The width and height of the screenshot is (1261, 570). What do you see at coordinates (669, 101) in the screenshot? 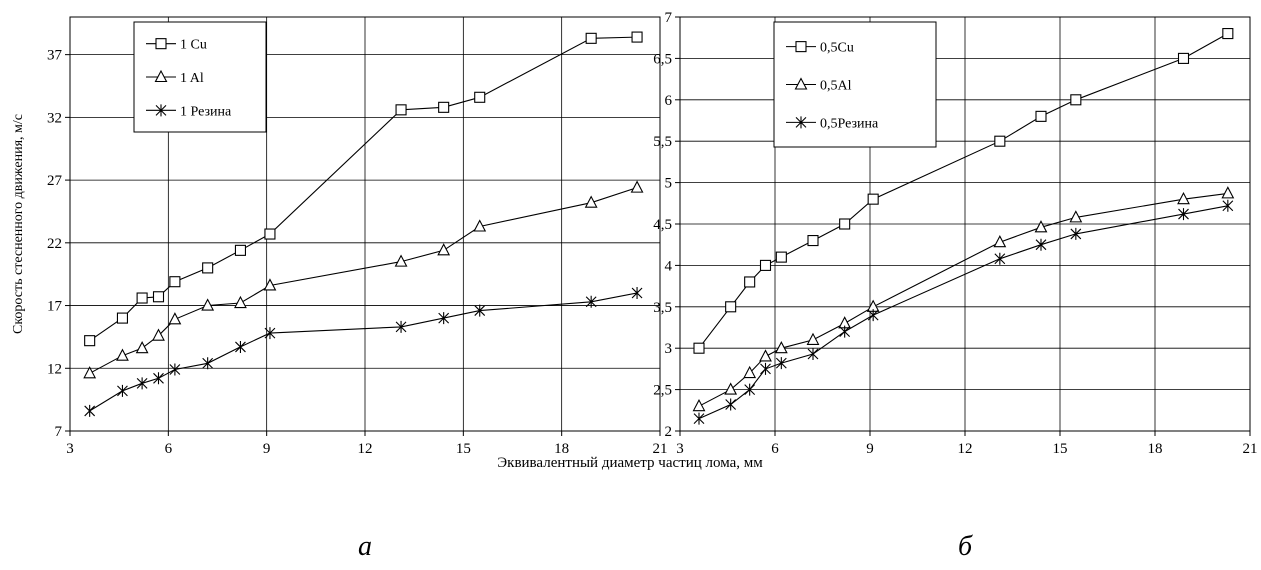
I see `y-tick-label: 6` at bounding box center [669, 101].